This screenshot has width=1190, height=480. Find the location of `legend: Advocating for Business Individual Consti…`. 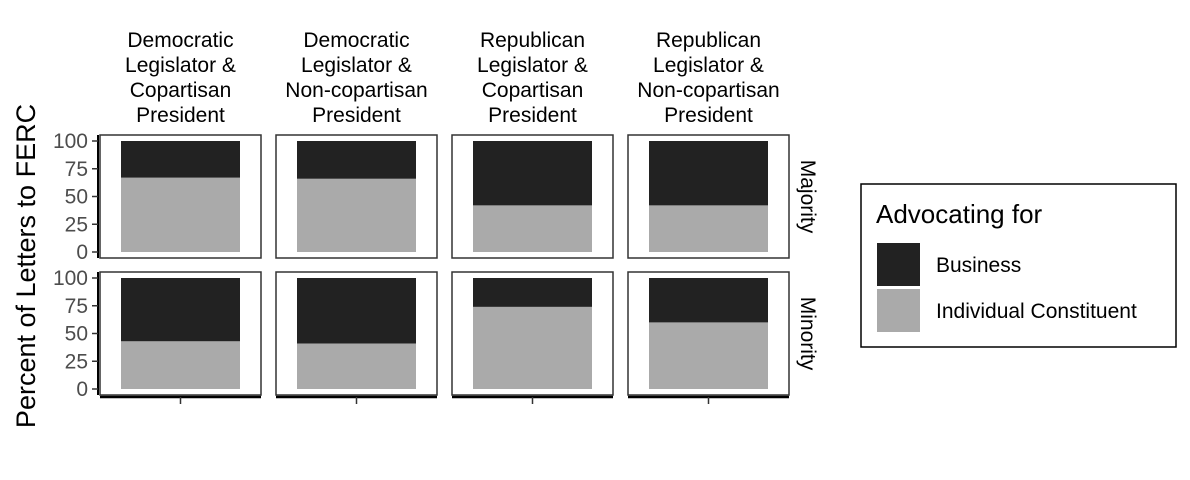

legend: Advocating for Business Individual Consti… is located at coordinates (1018, 265).